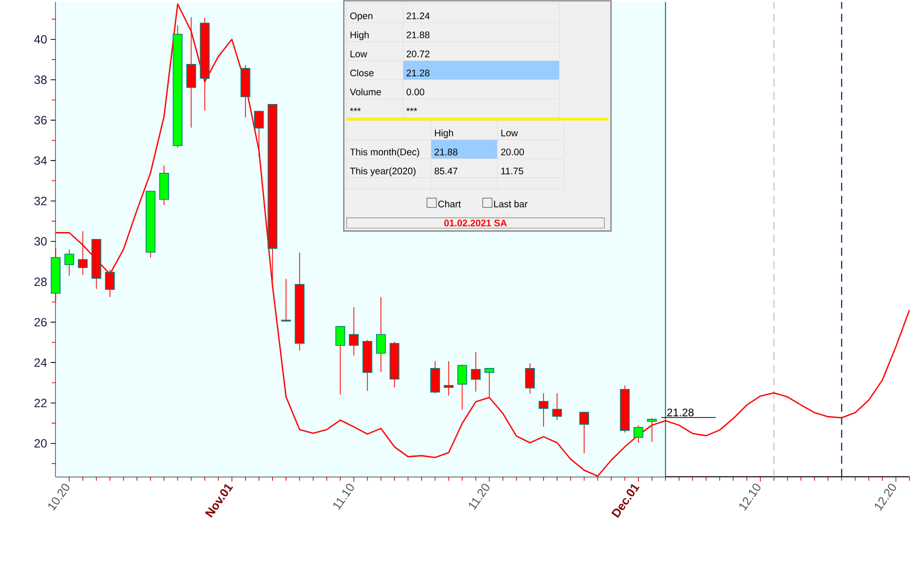  I want to click on y-tick-label: 24, so click(40, 362).